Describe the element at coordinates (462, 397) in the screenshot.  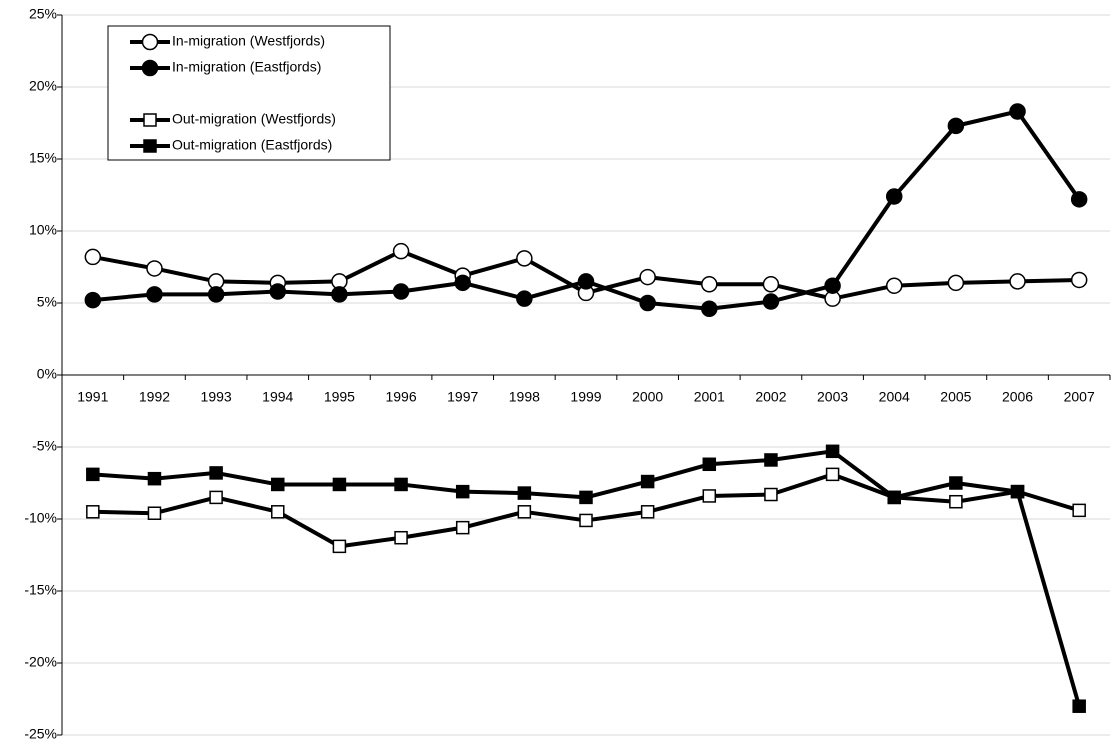
I see `x-tick-label: 1997` at that location.